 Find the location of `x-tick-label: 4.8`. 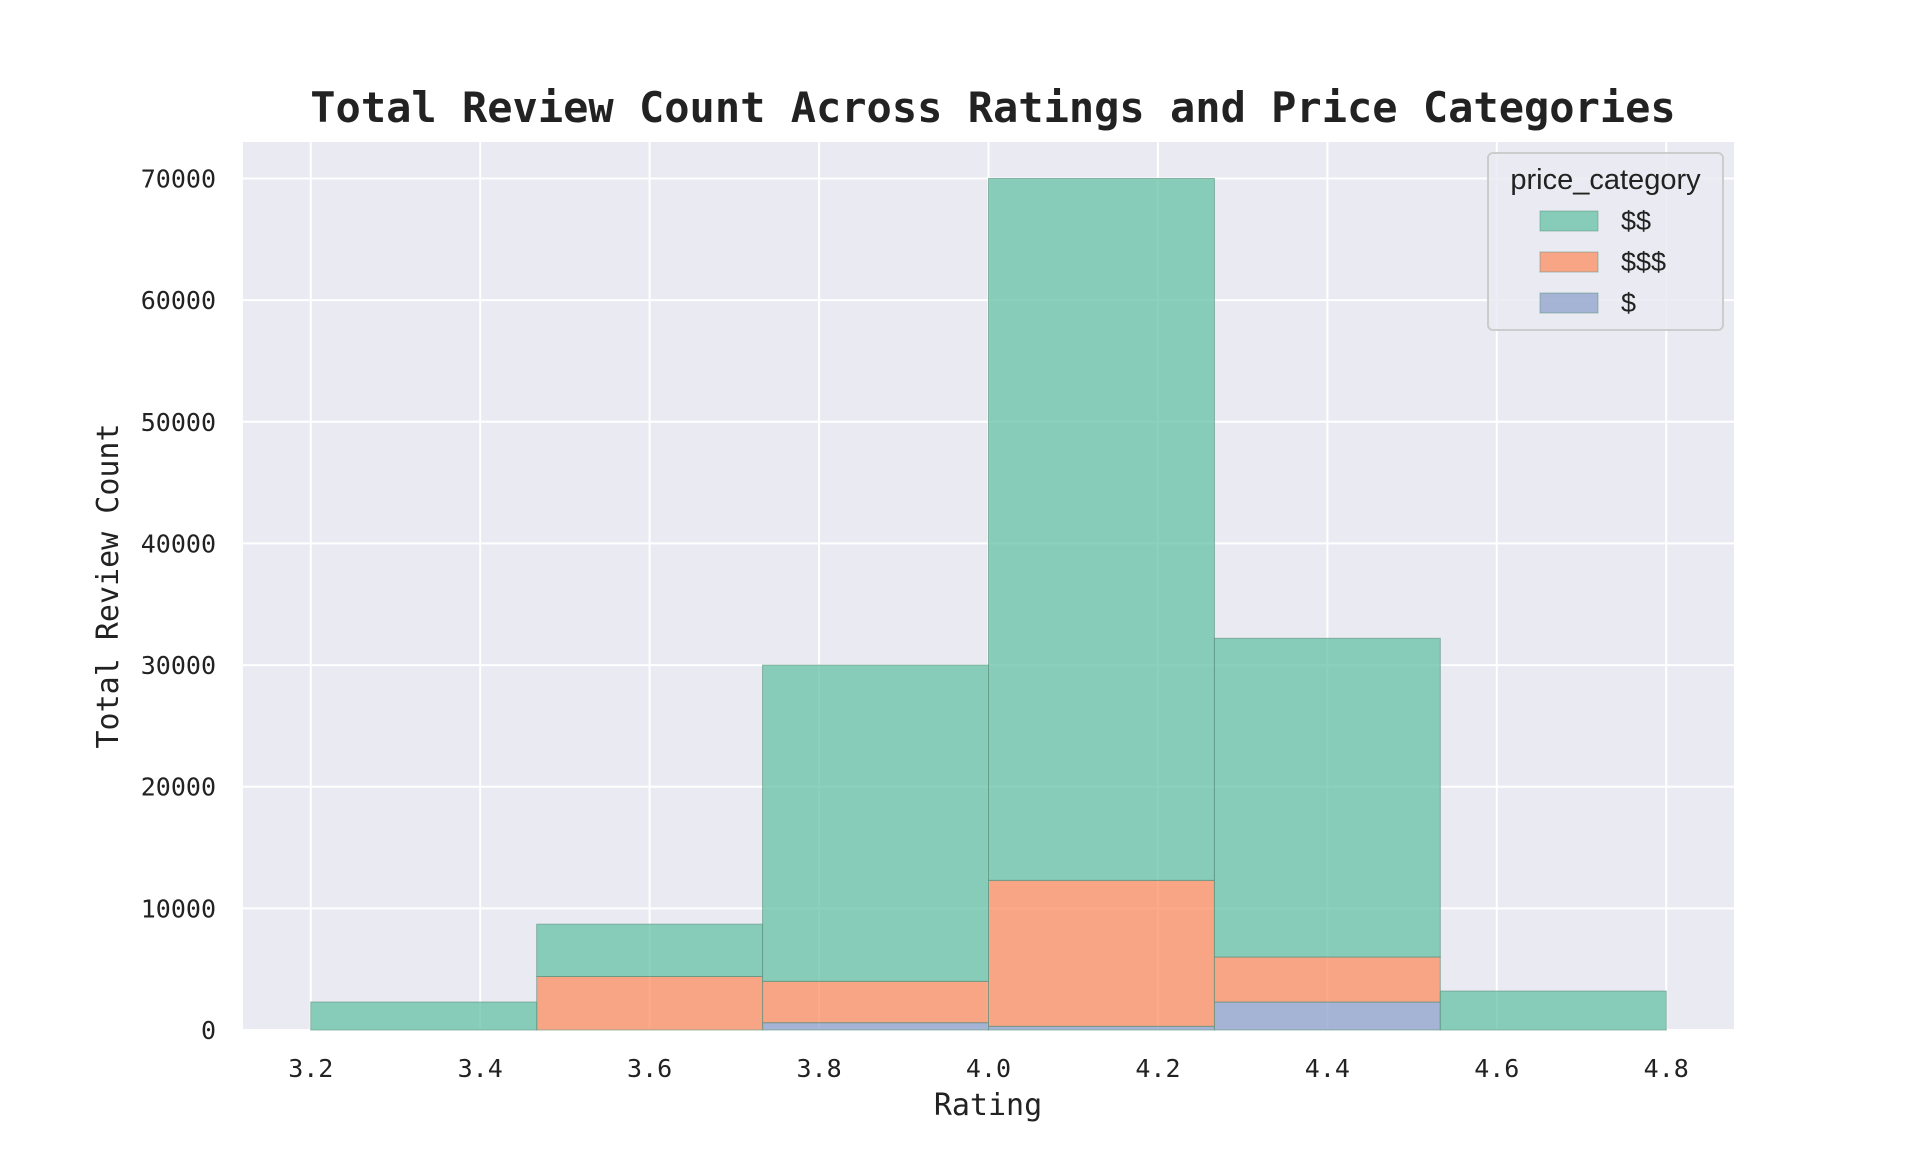

x-tick-label: 4.8 is located at coordinates (1666, 1068).